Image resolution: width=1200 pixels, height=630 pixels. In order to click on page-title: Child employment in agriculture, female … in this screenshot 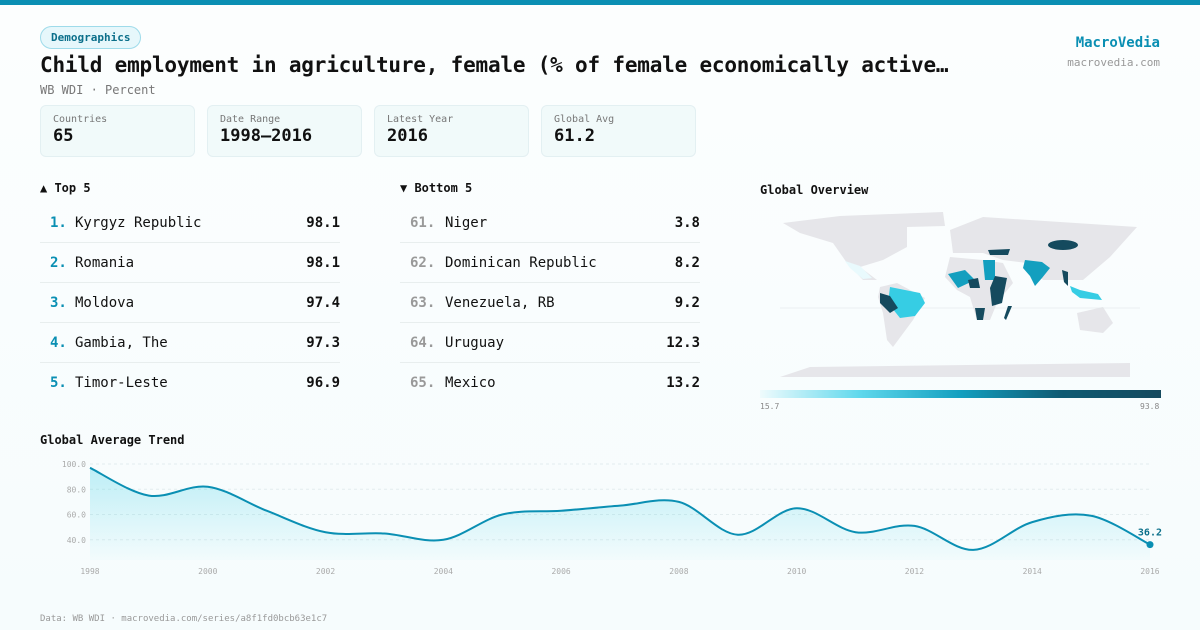, I will do `click(494, 65)`.